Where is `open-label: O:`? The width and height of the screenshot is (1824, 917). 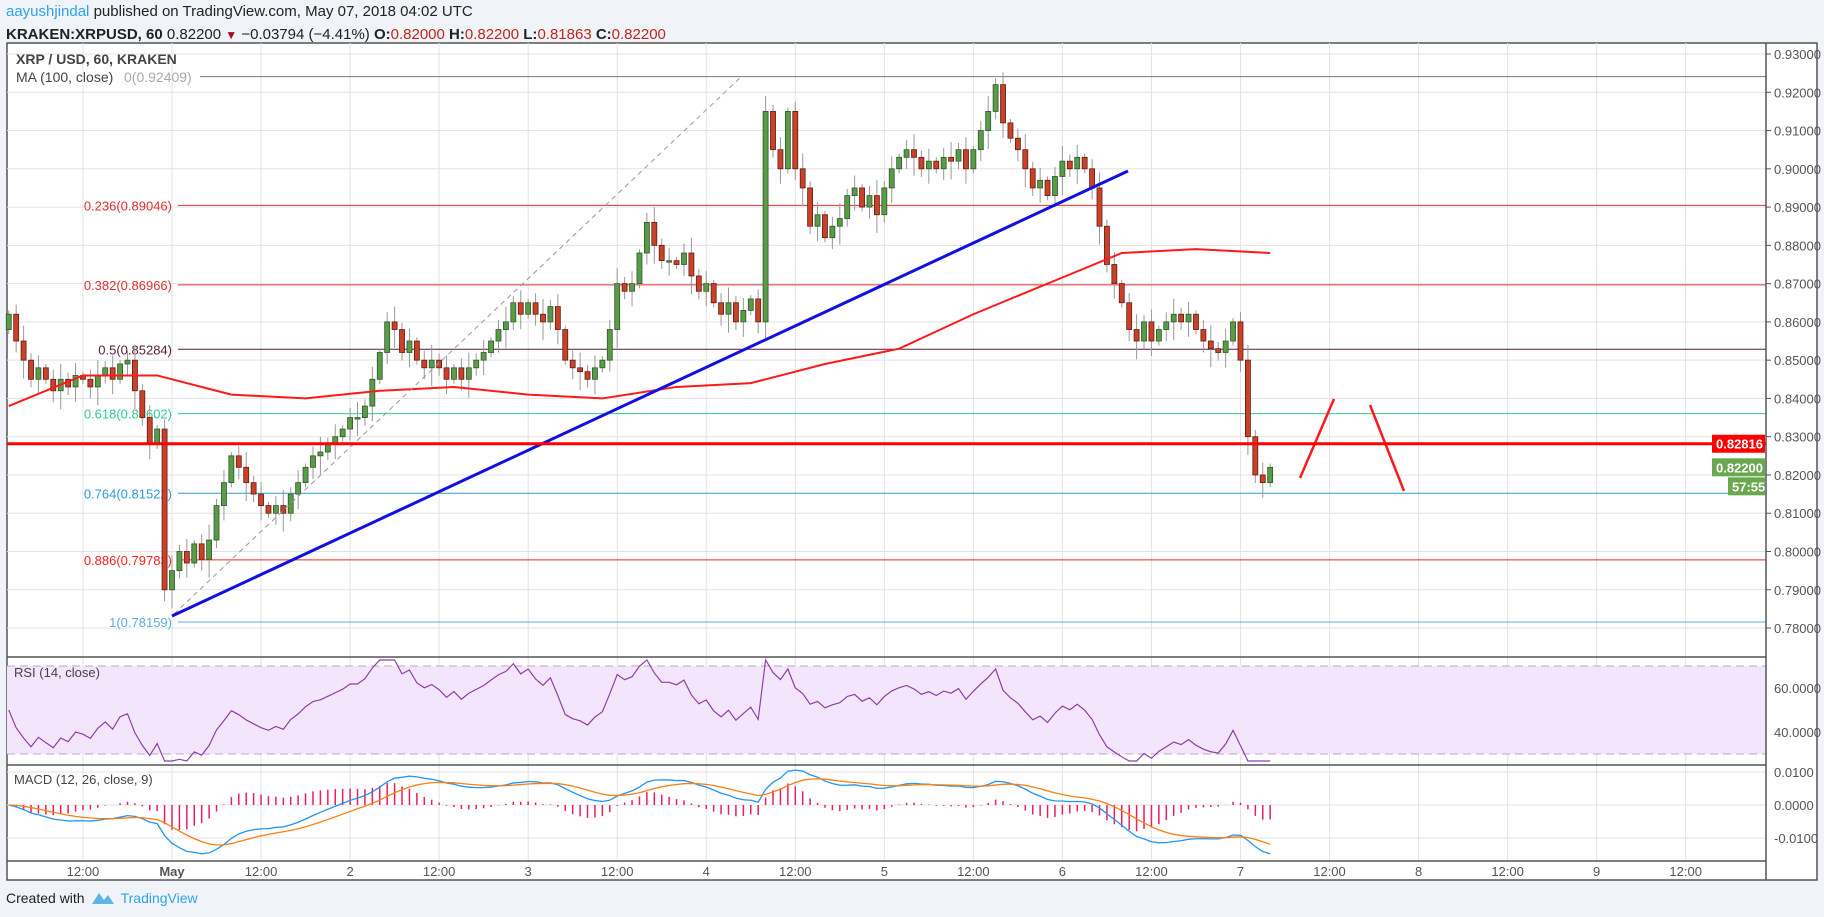
open-label: O: is located at coordinates (382, 34).